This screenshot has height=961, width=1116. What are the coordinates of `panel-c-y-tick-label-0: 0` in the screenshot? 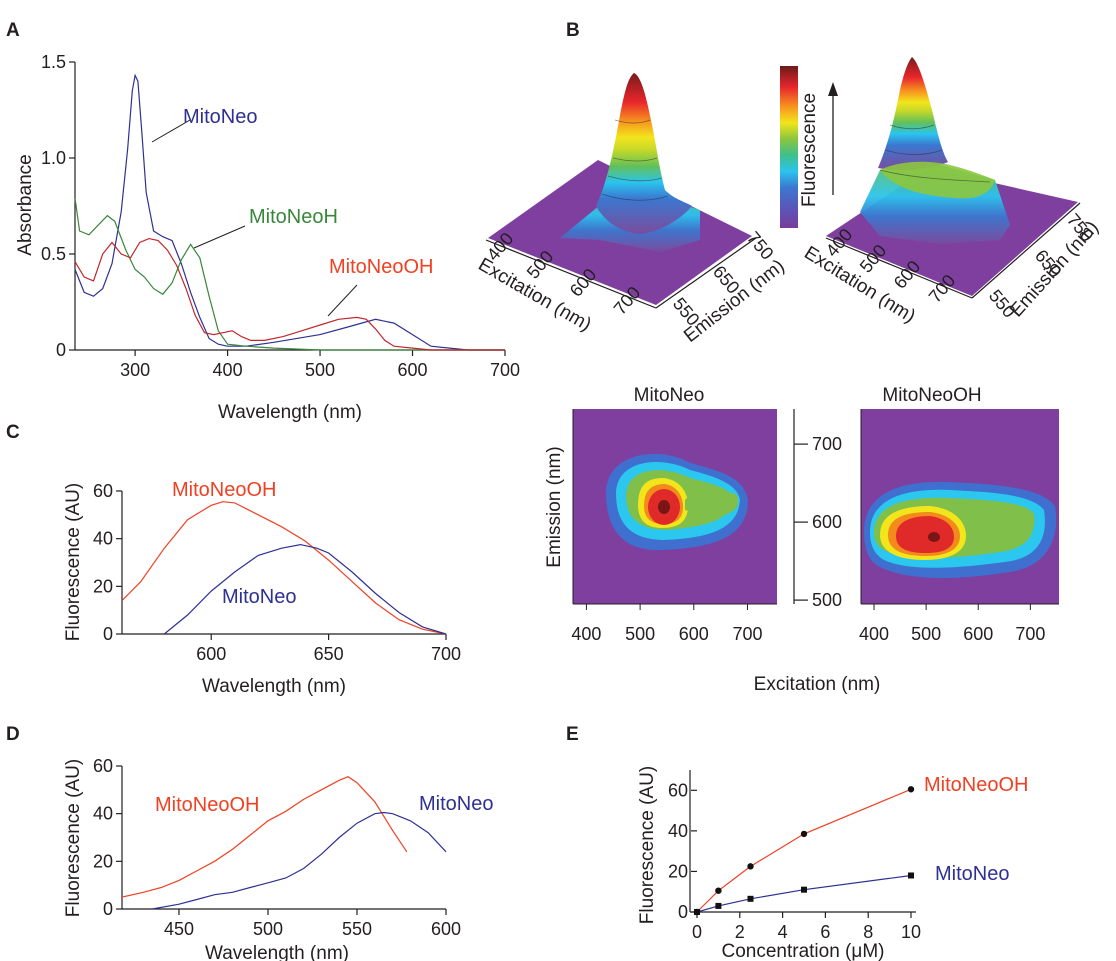 It's located at (108, 634).